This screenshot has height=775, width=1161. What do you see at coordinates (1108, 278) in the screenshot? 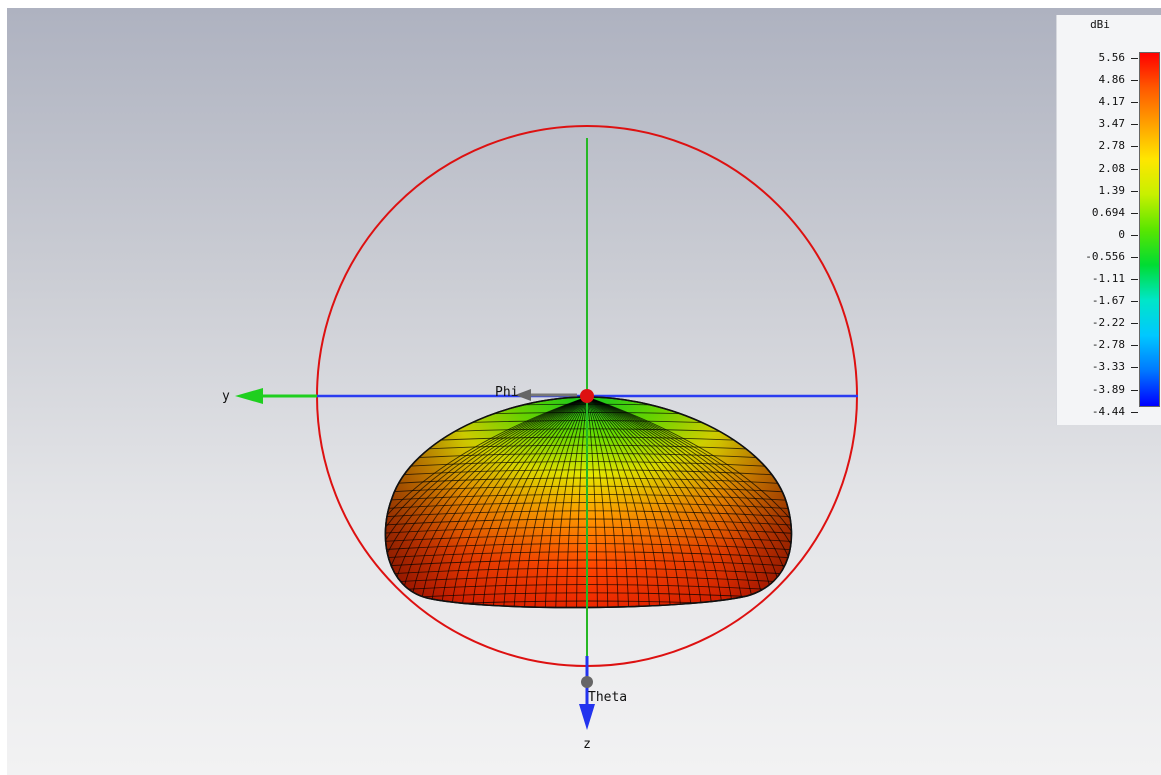
I see `colorbar-tick-label: -1.11` at bounding box center [1108, 278].